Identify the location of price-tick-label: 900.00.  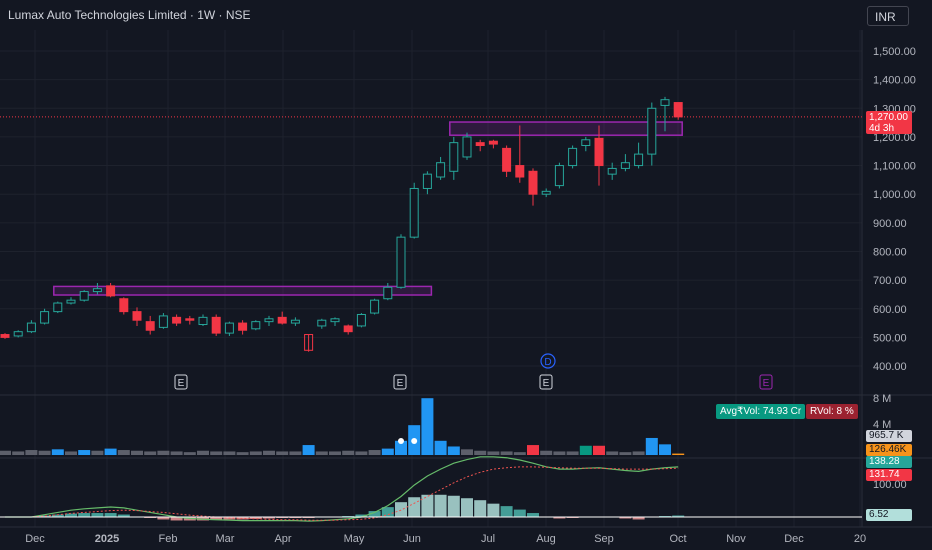
(890, 224).